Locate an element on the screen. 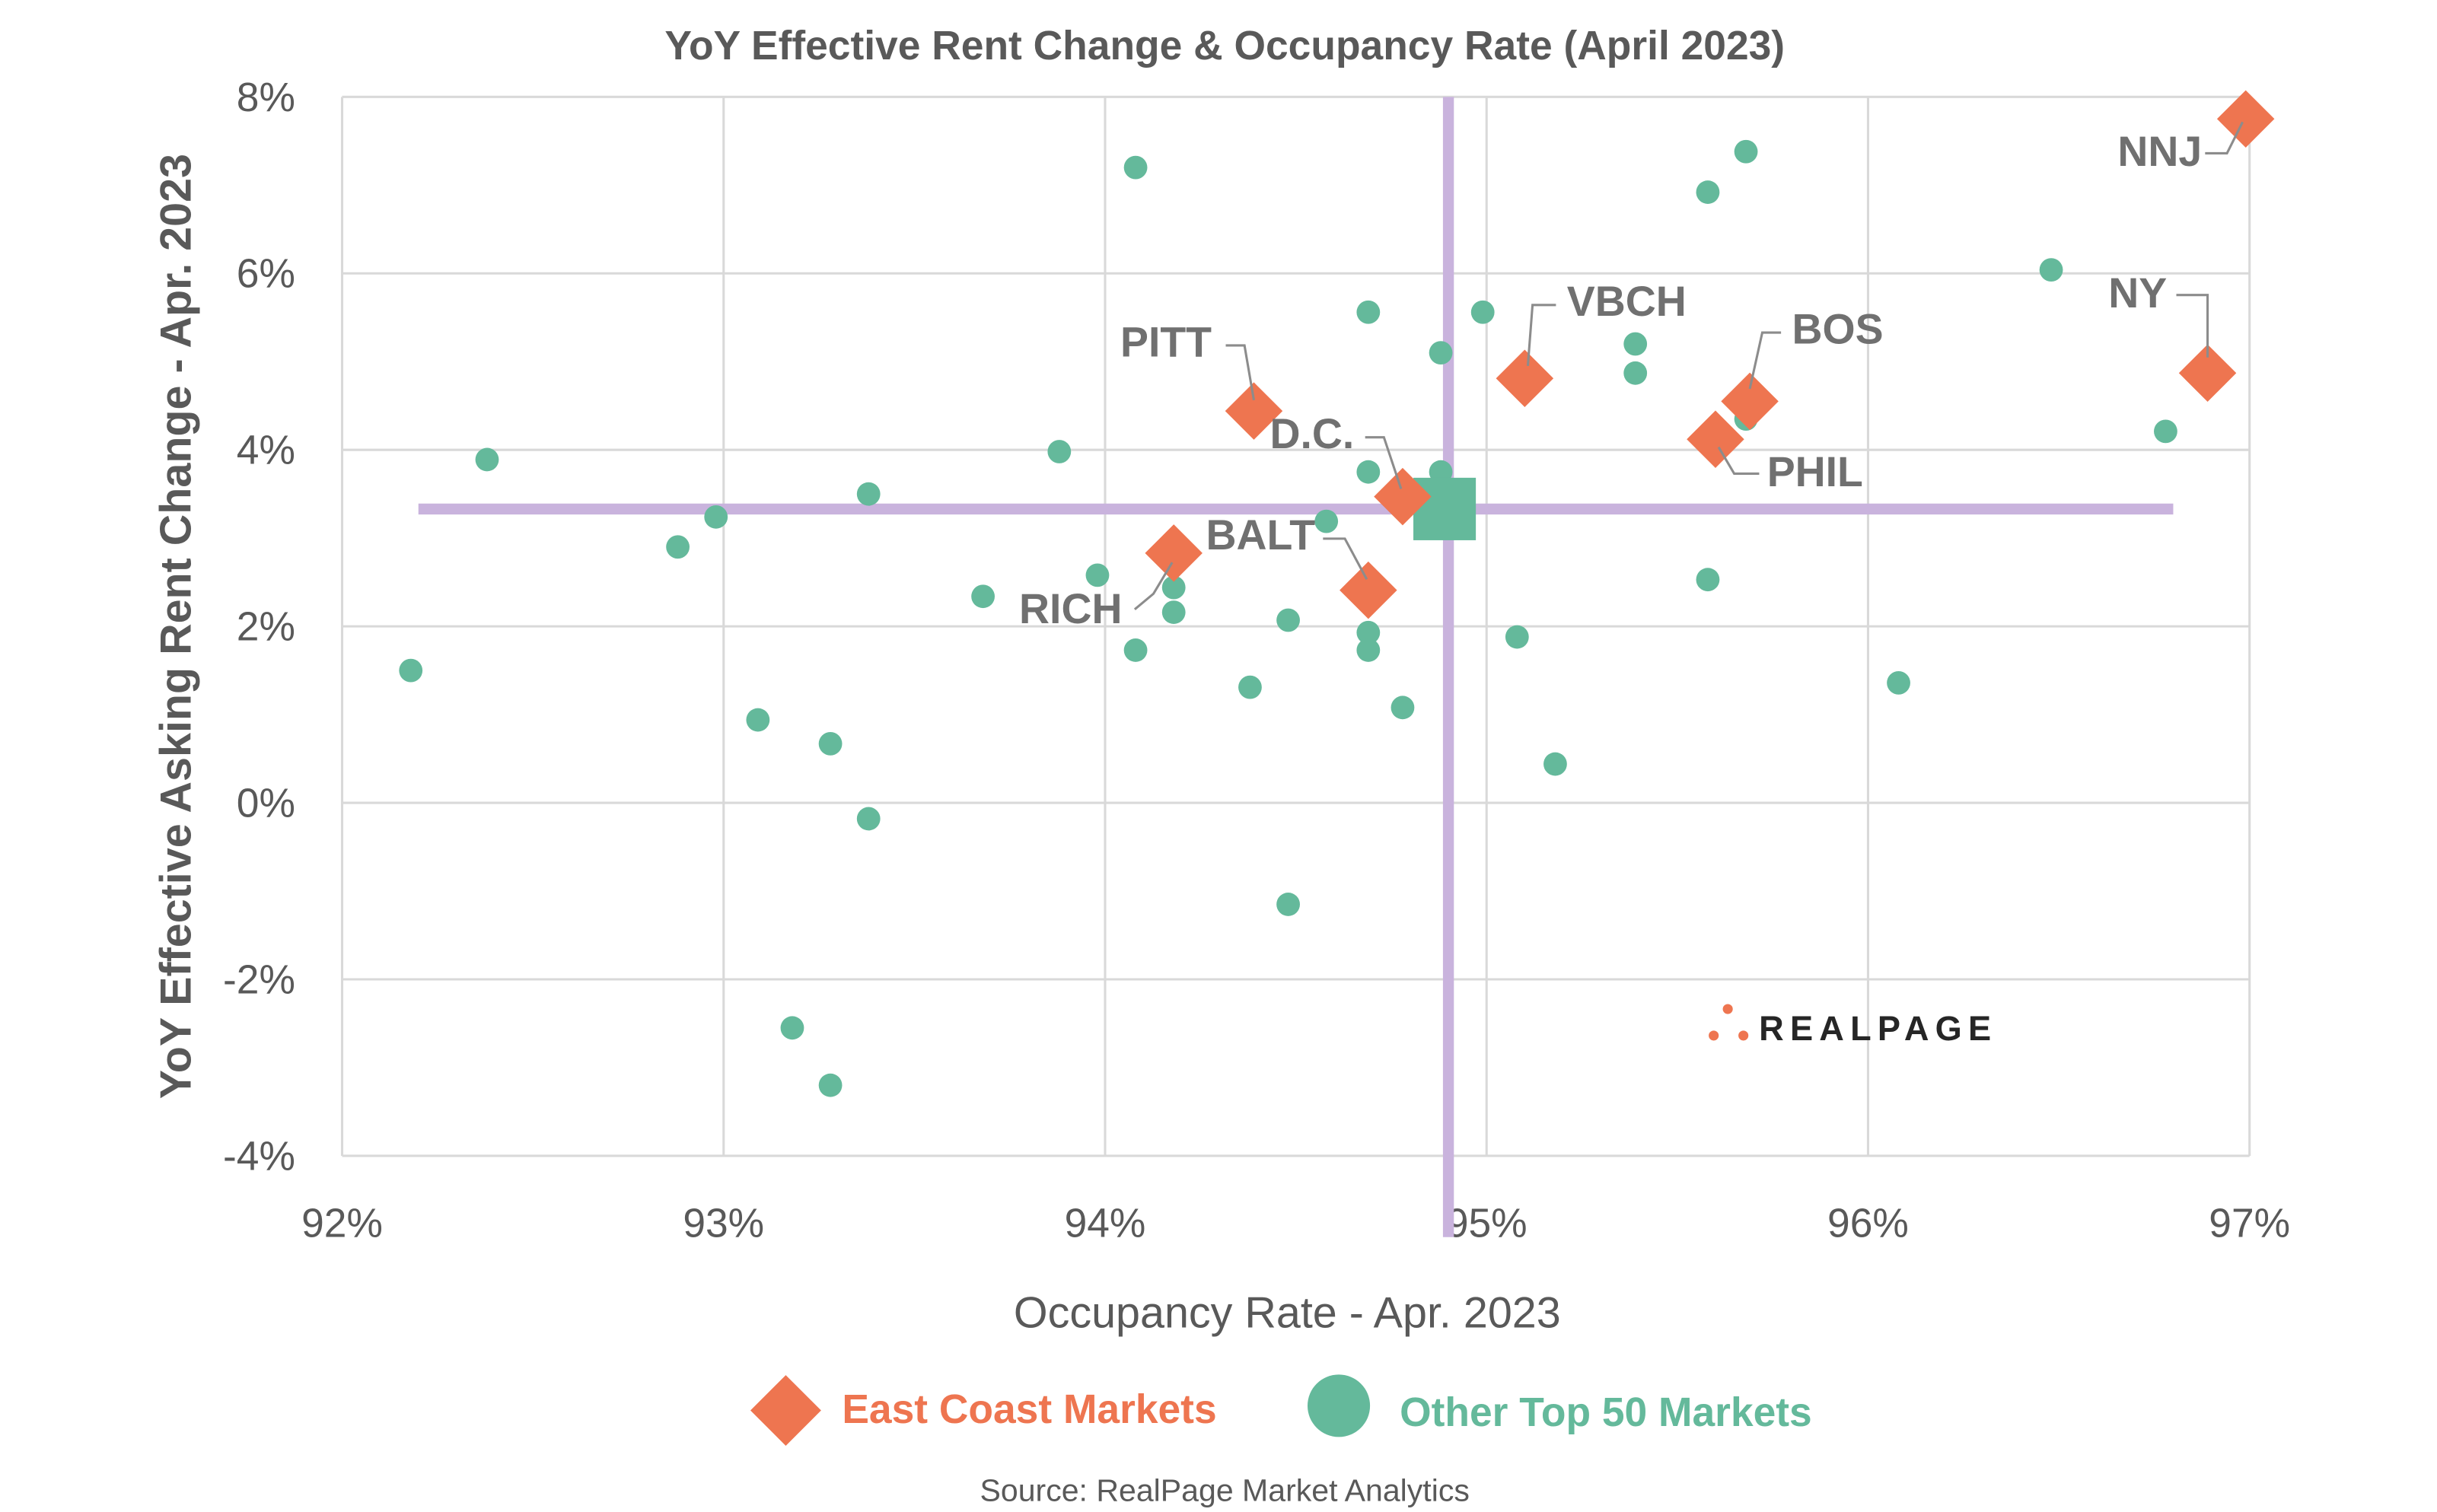  realpage-logo: REALPAGE is located at coordinates (1853, 1026).